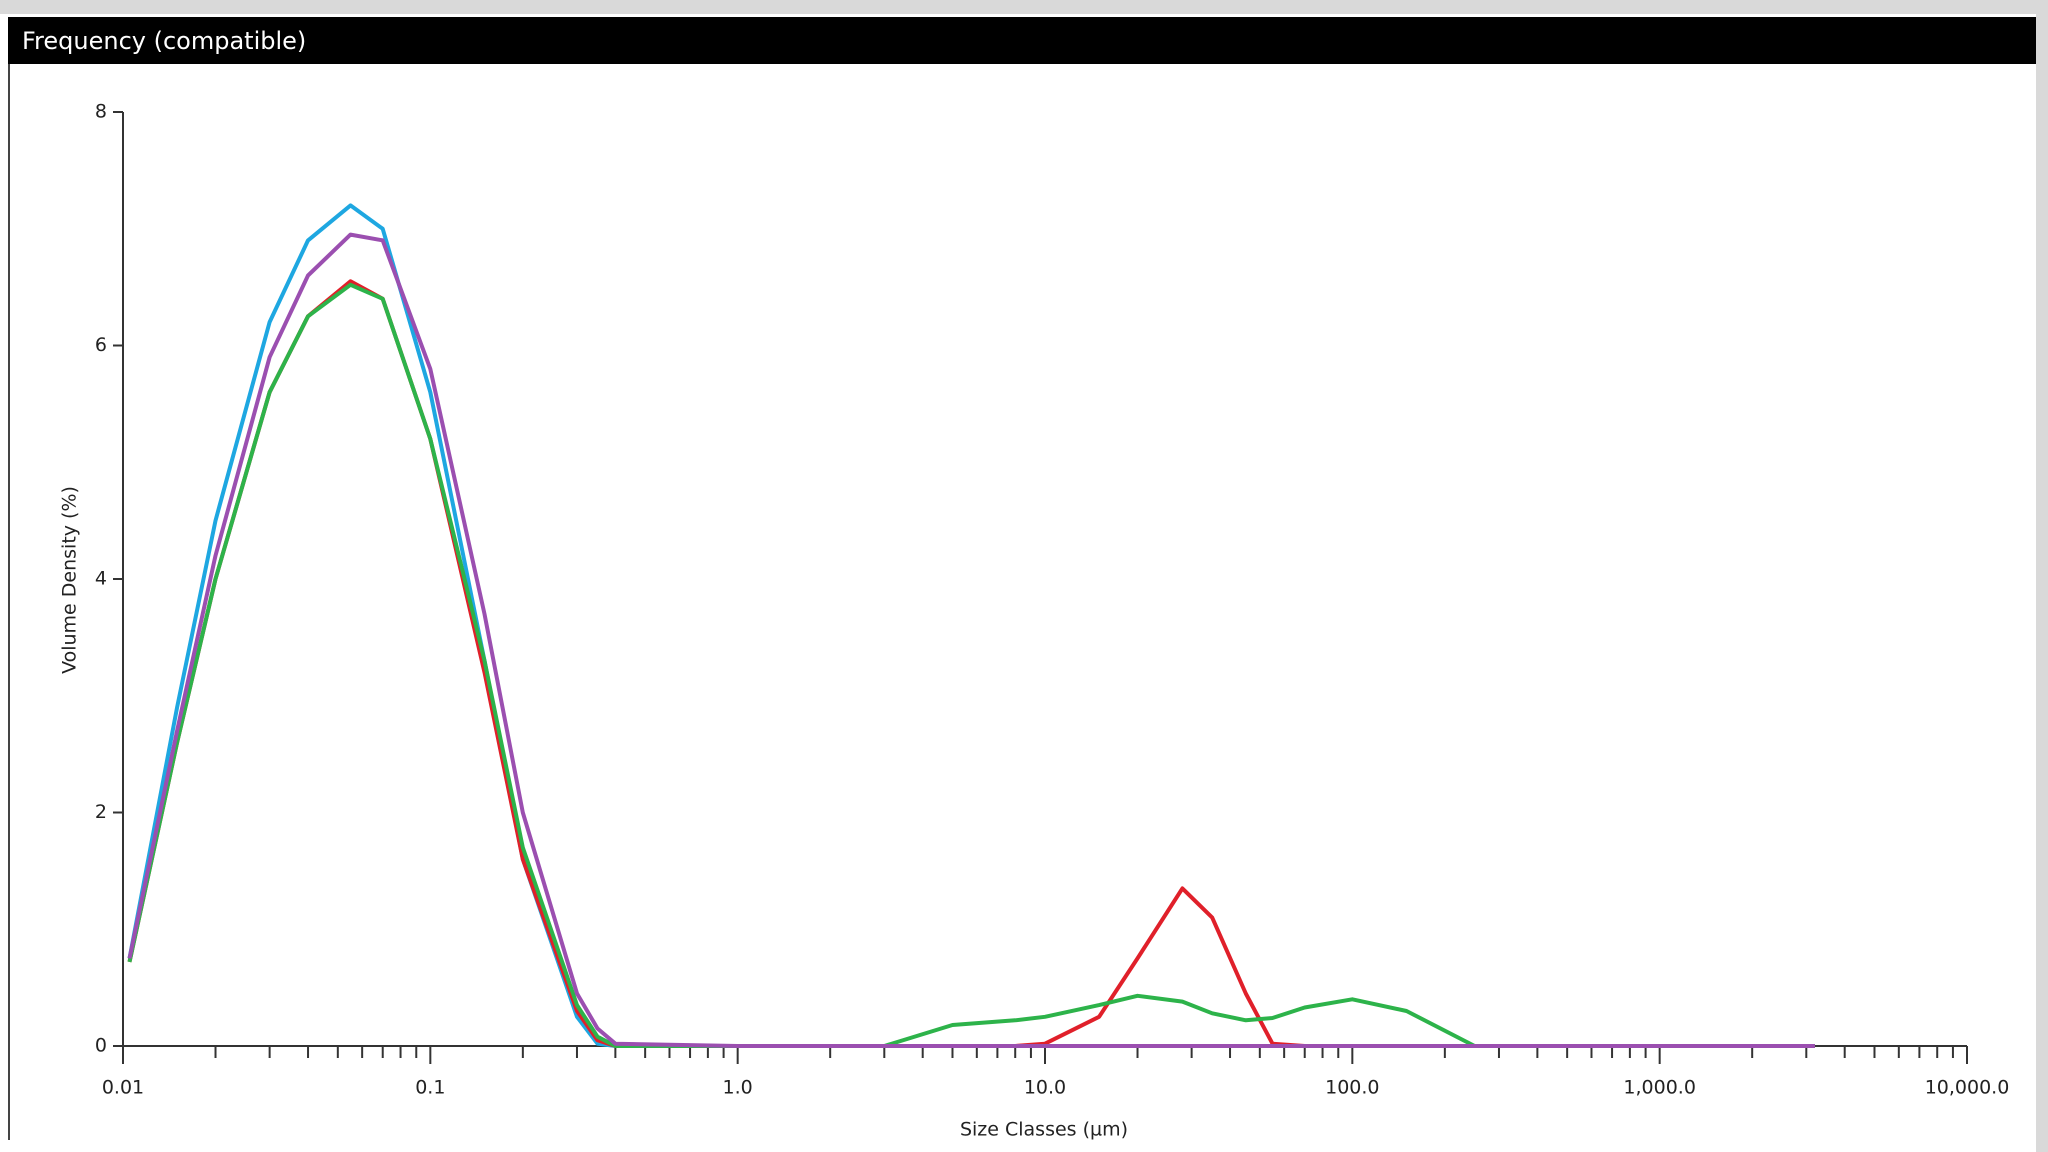 The height and width of the screenshot is (1152, 2048). Describe the element at coordinates (1045, 1088) in the screenshot. I see `x-tick-label: 10.0` at that location.